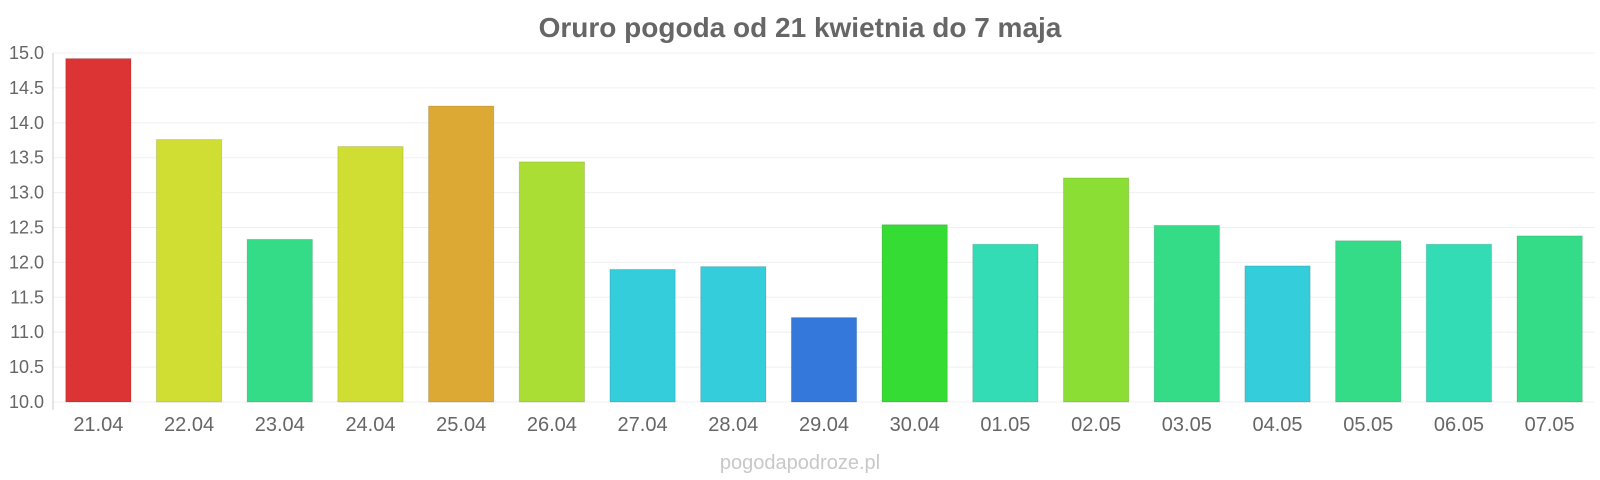 The image size is (1600, 480). Describe the element at coordinates (1096, 425) in the screenshot. I see `x-tick-label: 02.05` at that location.